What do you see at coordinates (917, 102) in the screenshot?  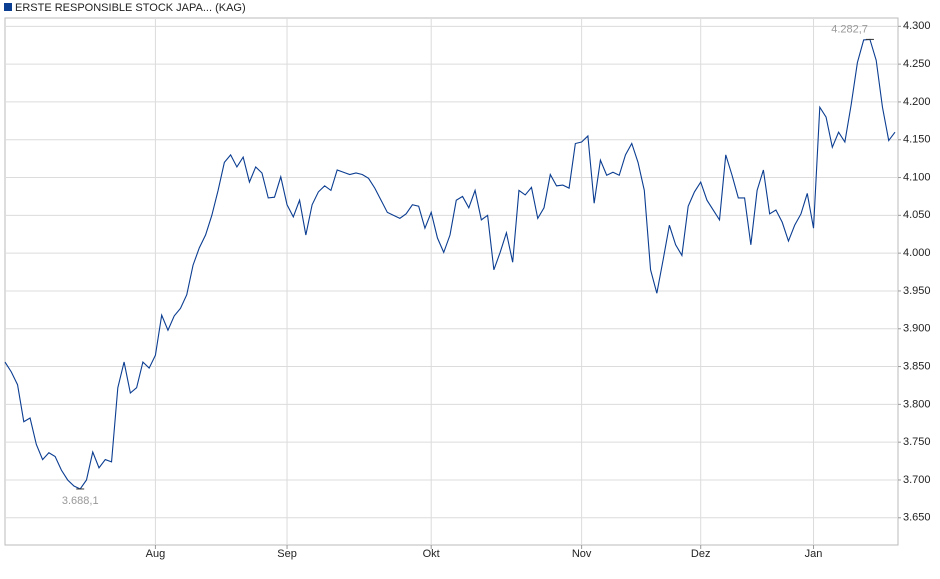 I see `y-tick-label: 4.200` at bounding box center [917, 102].